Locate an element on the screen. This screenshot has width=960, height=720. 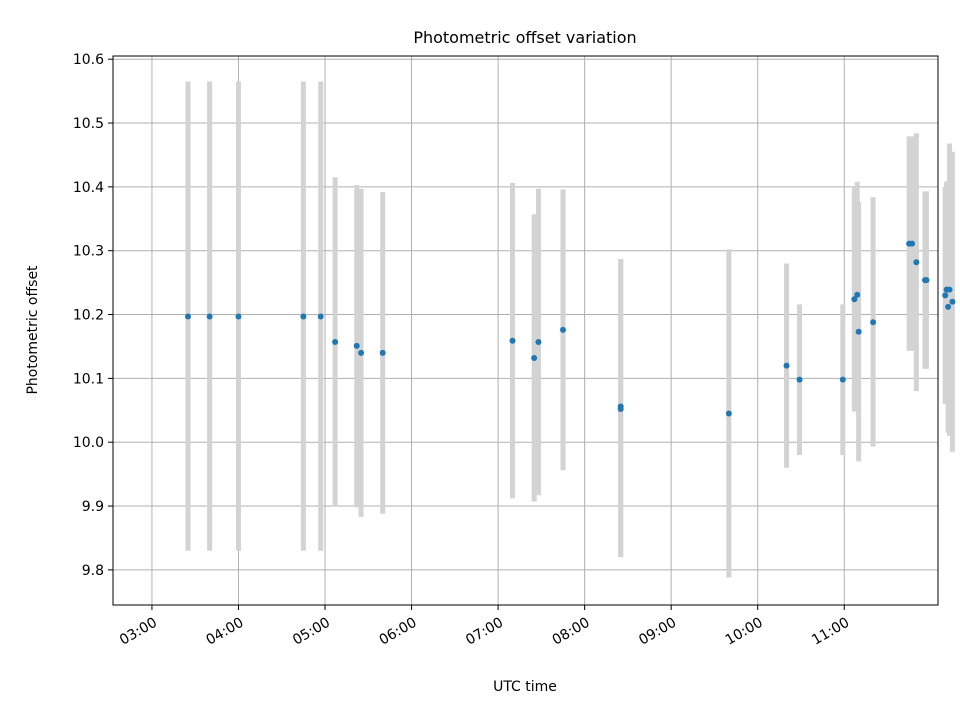
y-tick-label: 10.2 is located at coordinates (88, 316).